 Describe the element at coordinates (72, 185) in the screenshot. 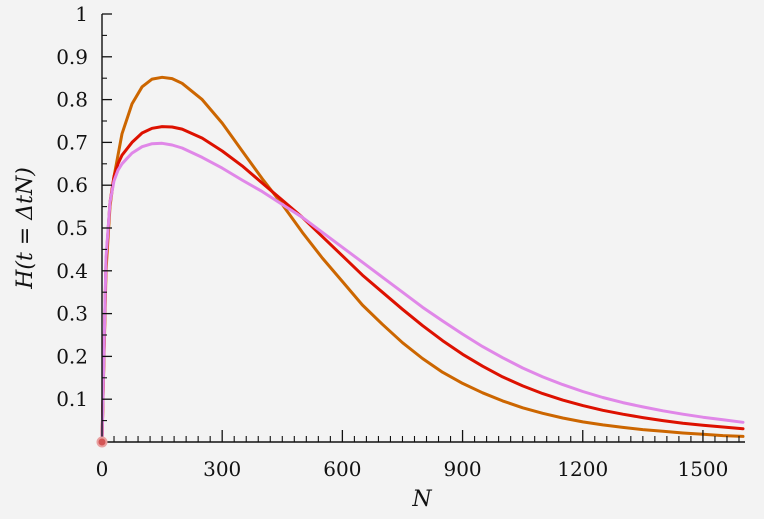

I see `y-tick-label: 0.6` at that location.